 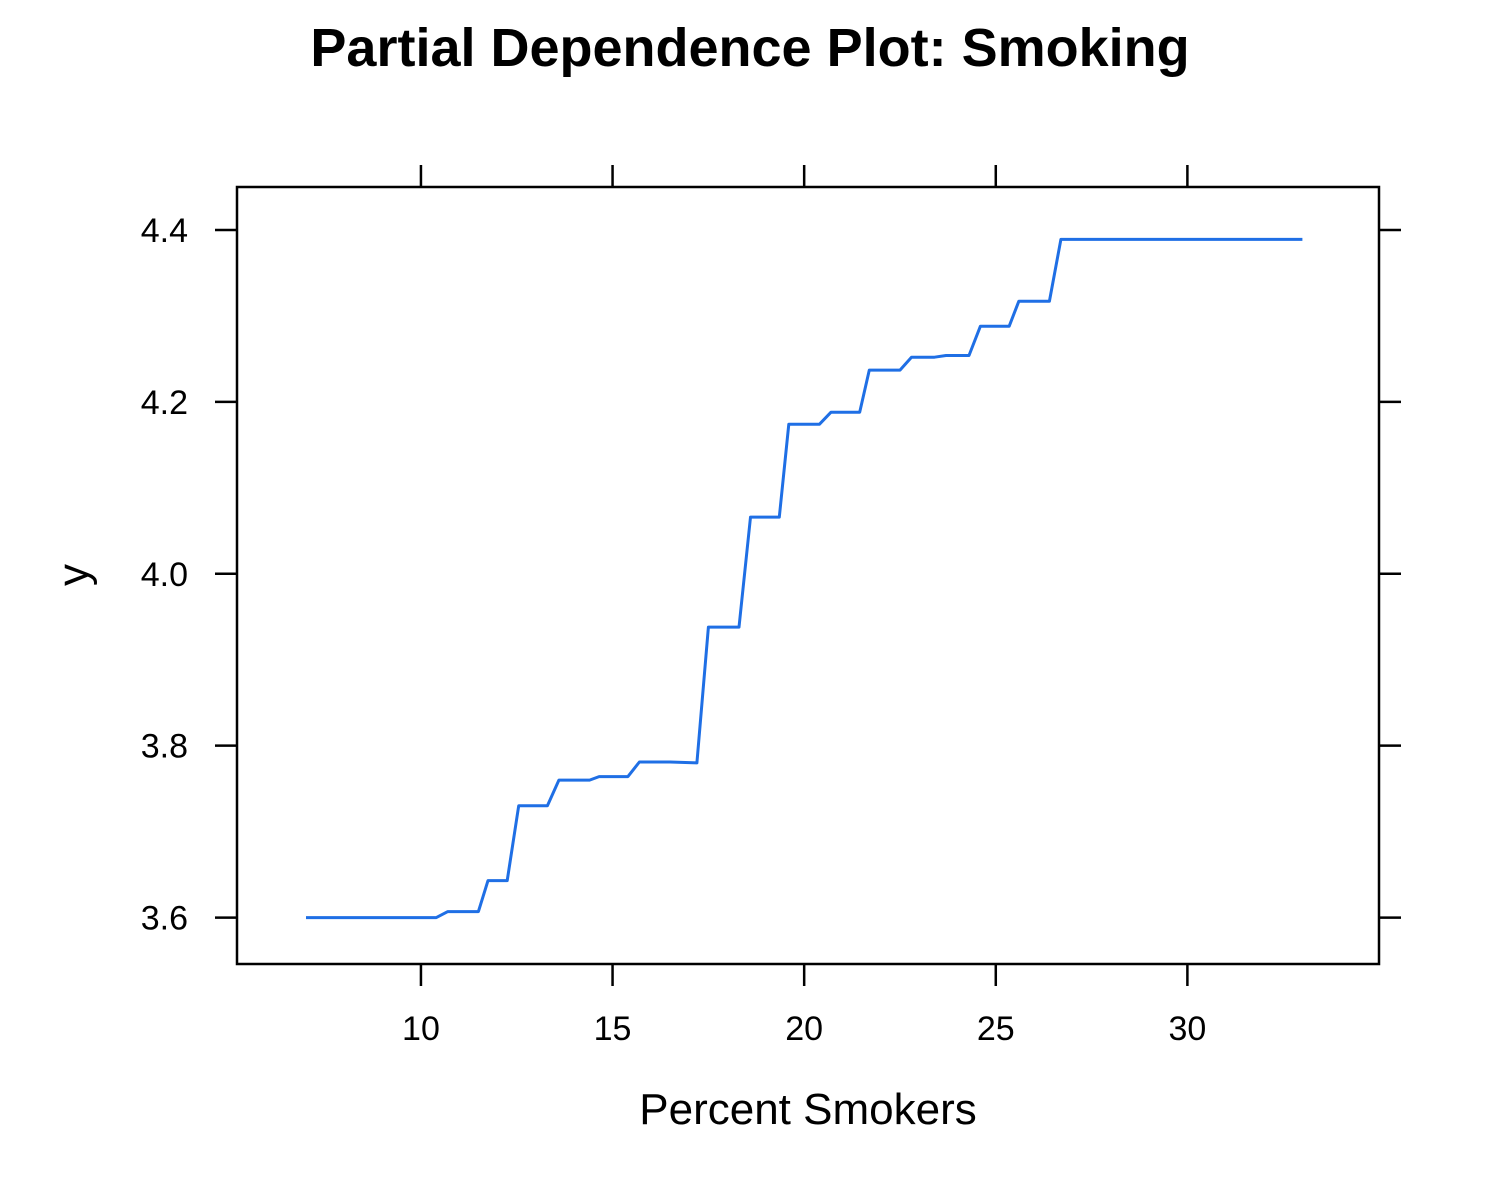 What do you see at coordinates (996, 1029) in the screenshot?
I see `x-tick-label: 25` at bounding box center [996, 1029].